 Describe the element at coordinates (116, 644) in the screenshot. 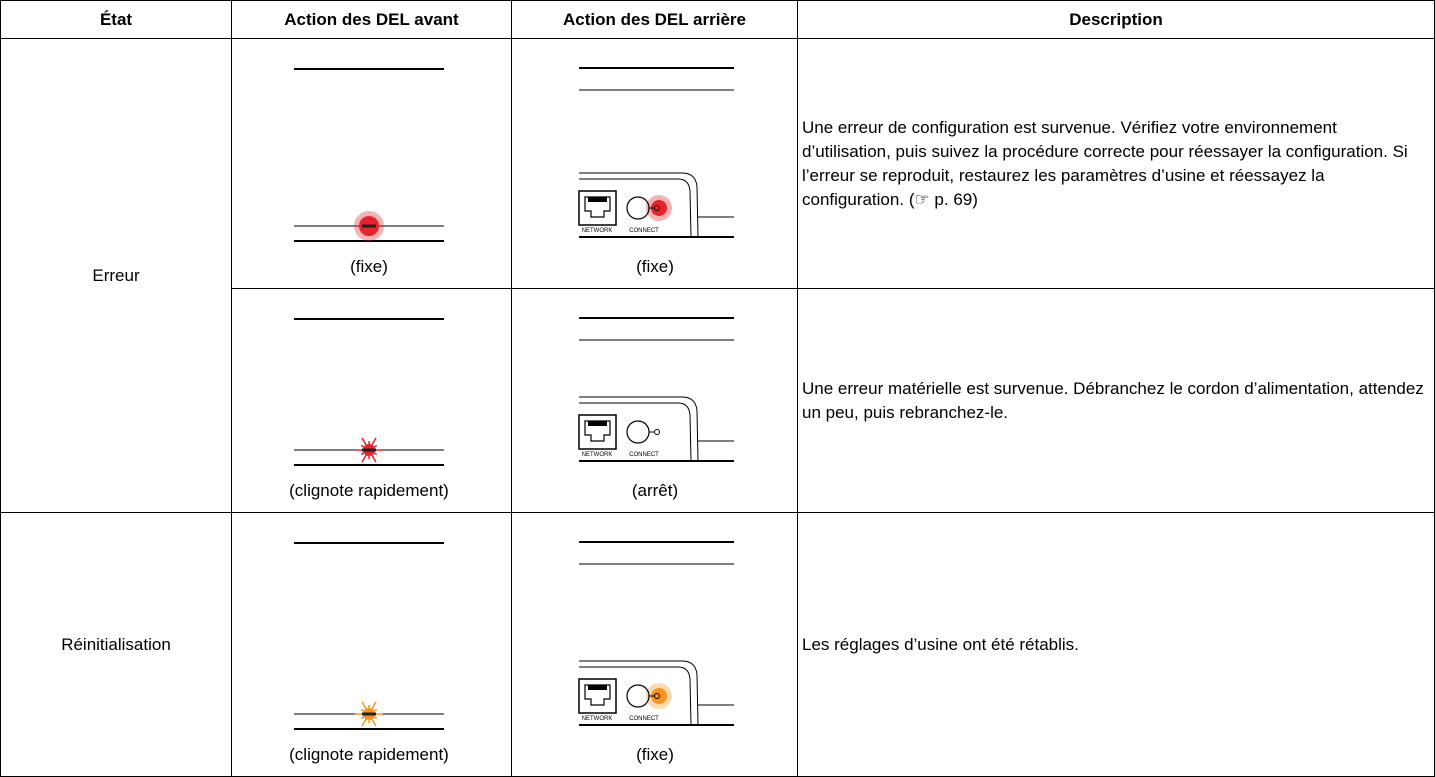

I see `state: Réinitialisation` at that location.